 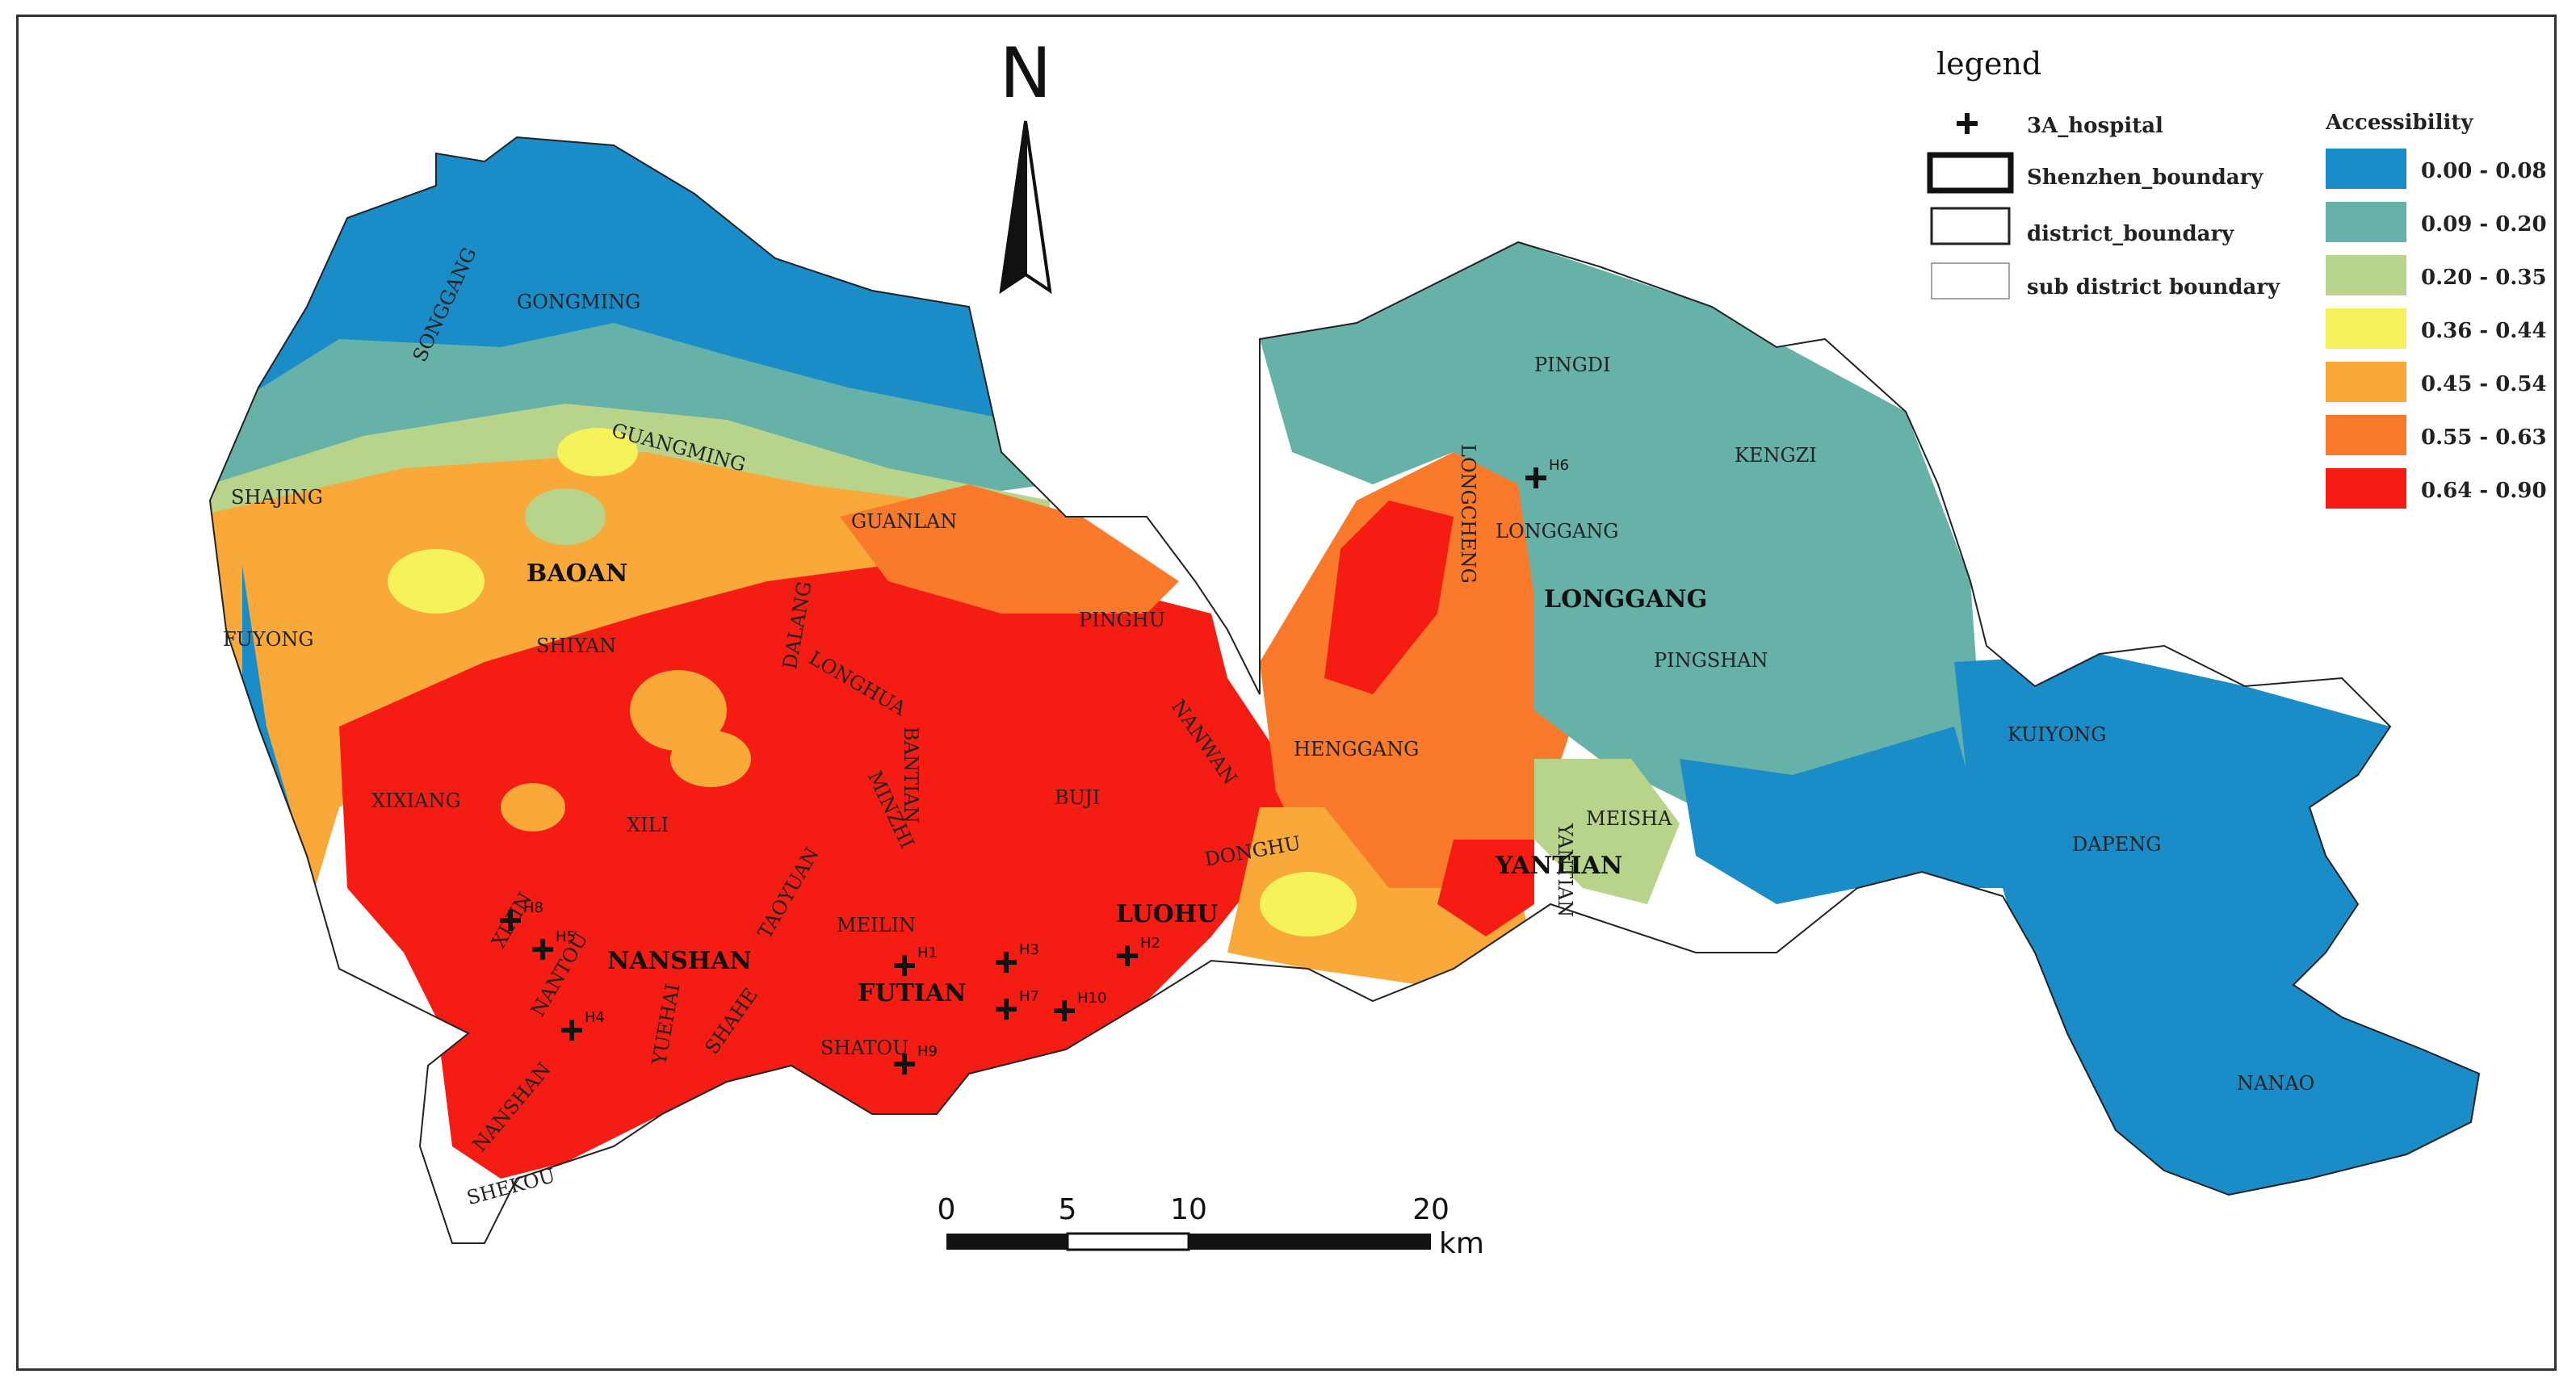 I want to click on hospital-label: H6, so click(x=1559, y=465).